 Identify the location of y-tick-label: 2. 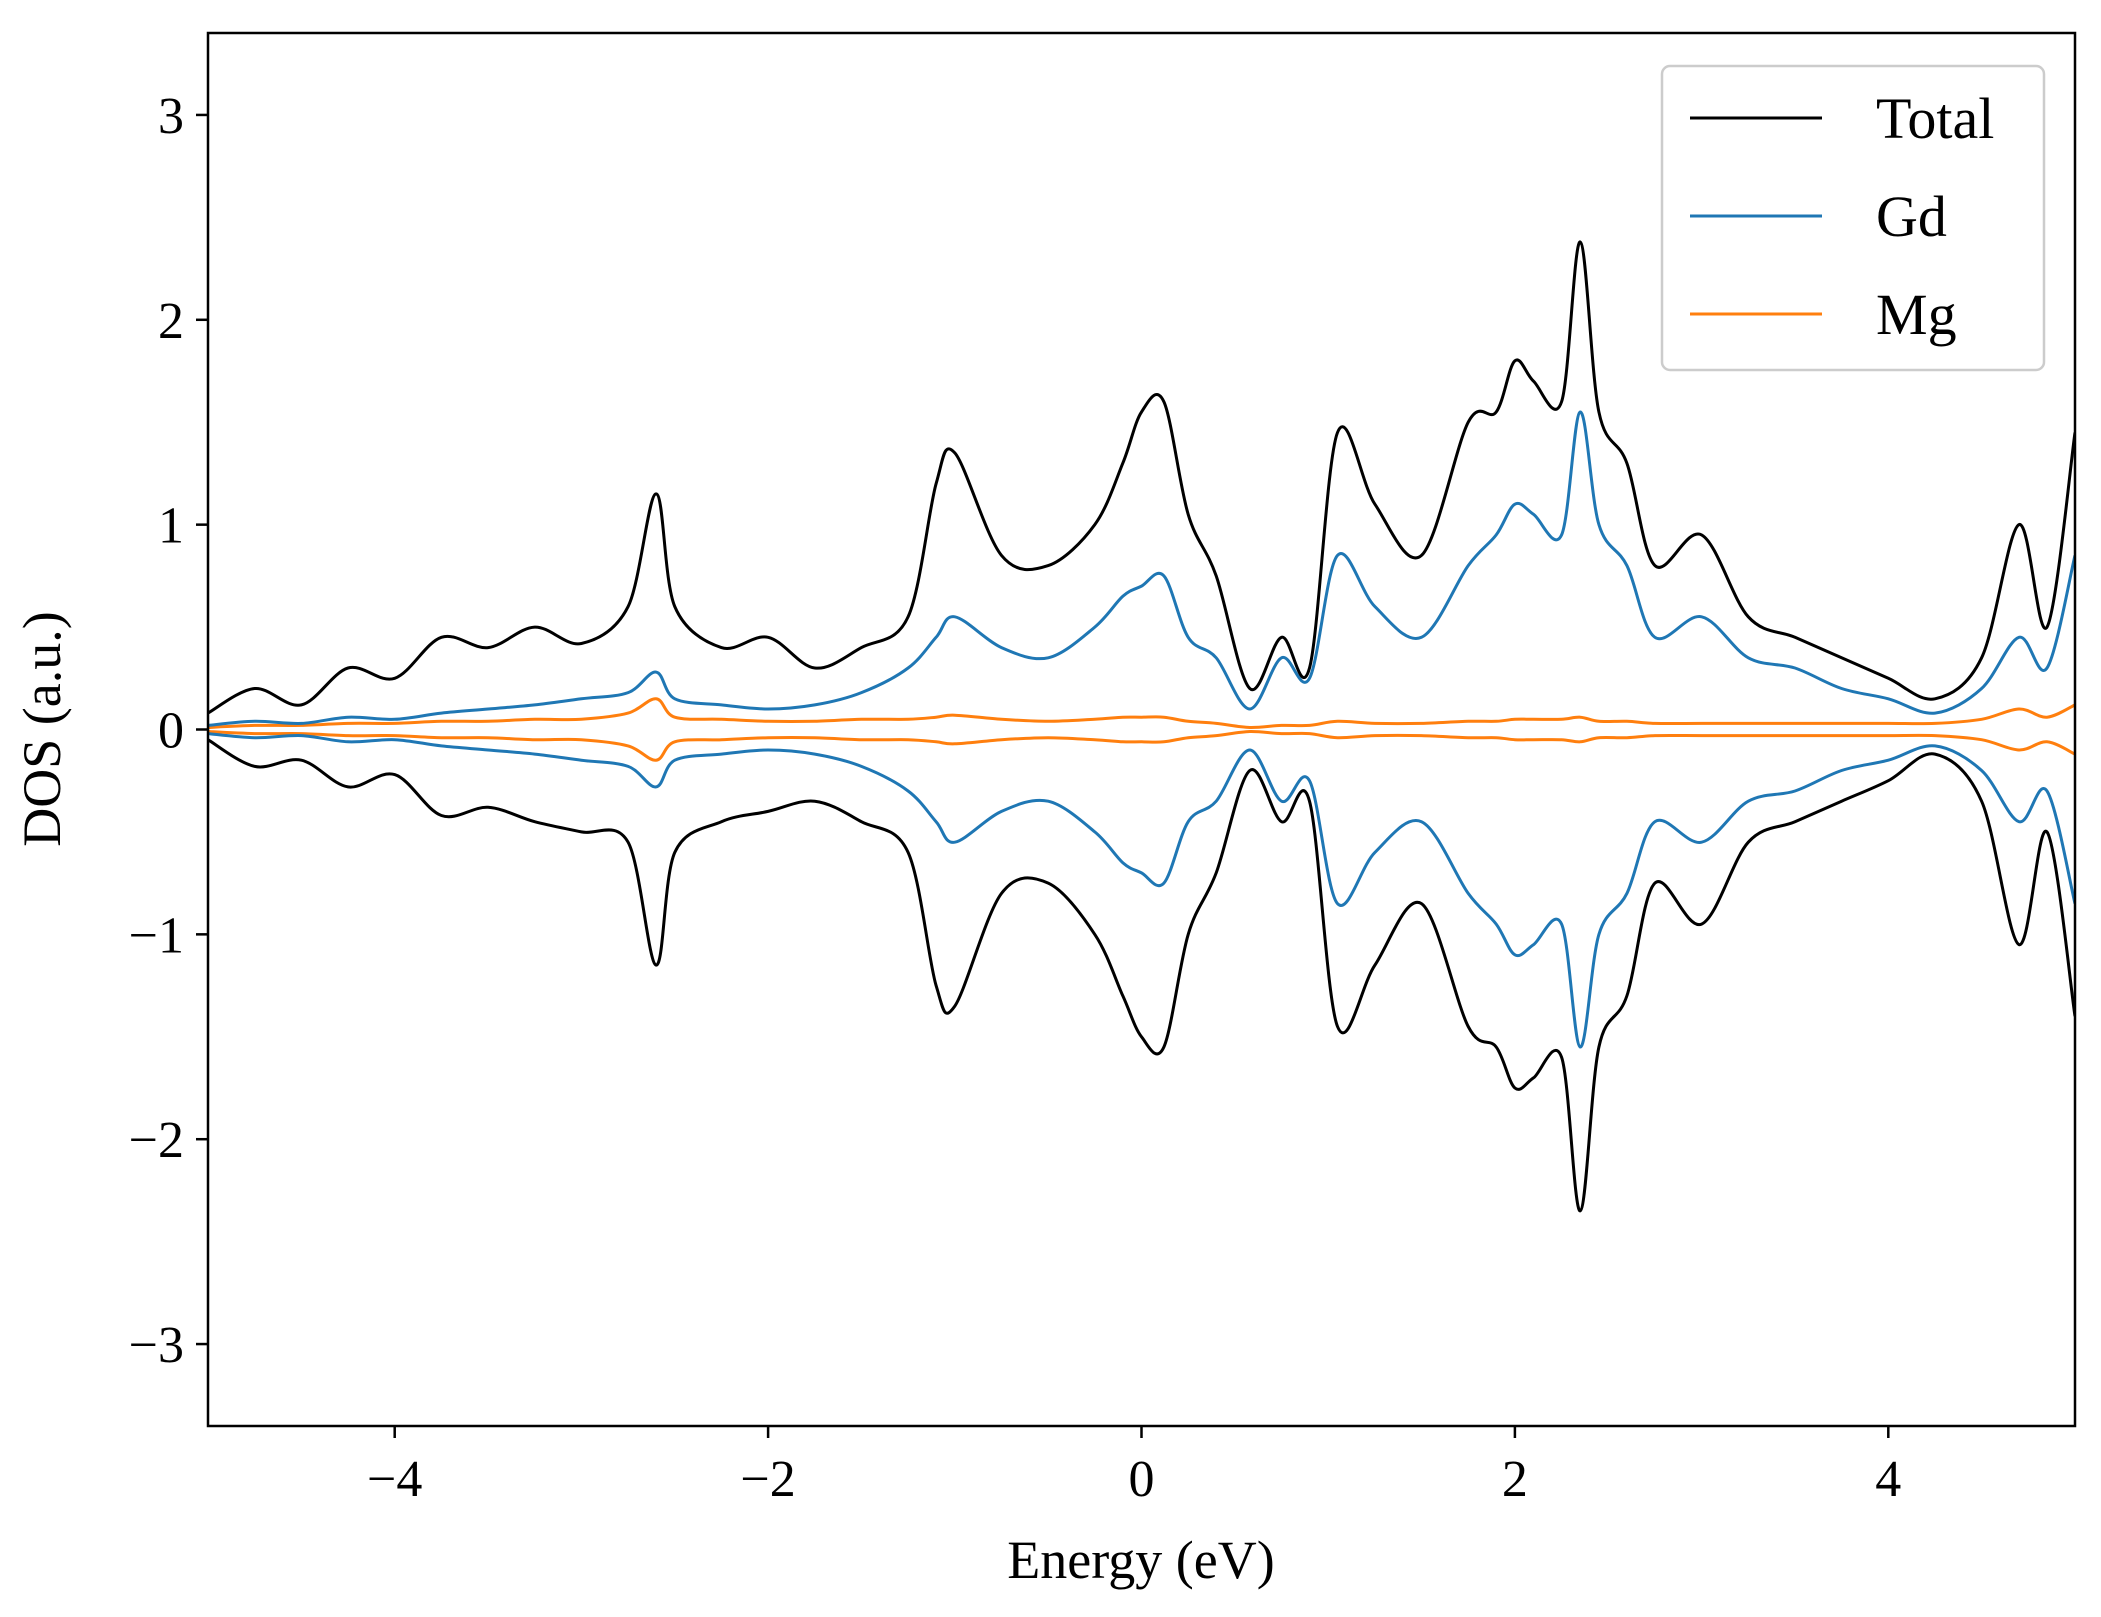
(171, 321).